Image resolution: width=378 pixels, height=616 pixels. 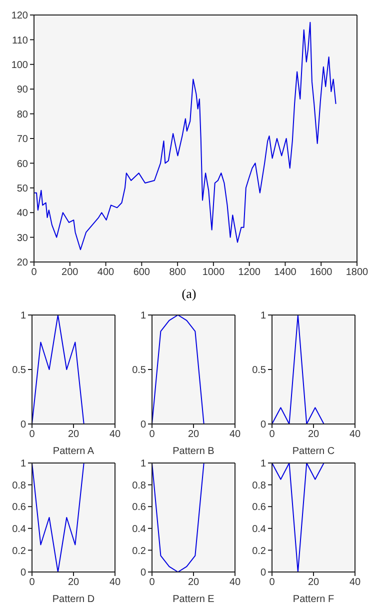 What do you see at coordinates (22, 188) in the screenshot?
I see `y-tick-label: 50` at bounding box center [22, 188].